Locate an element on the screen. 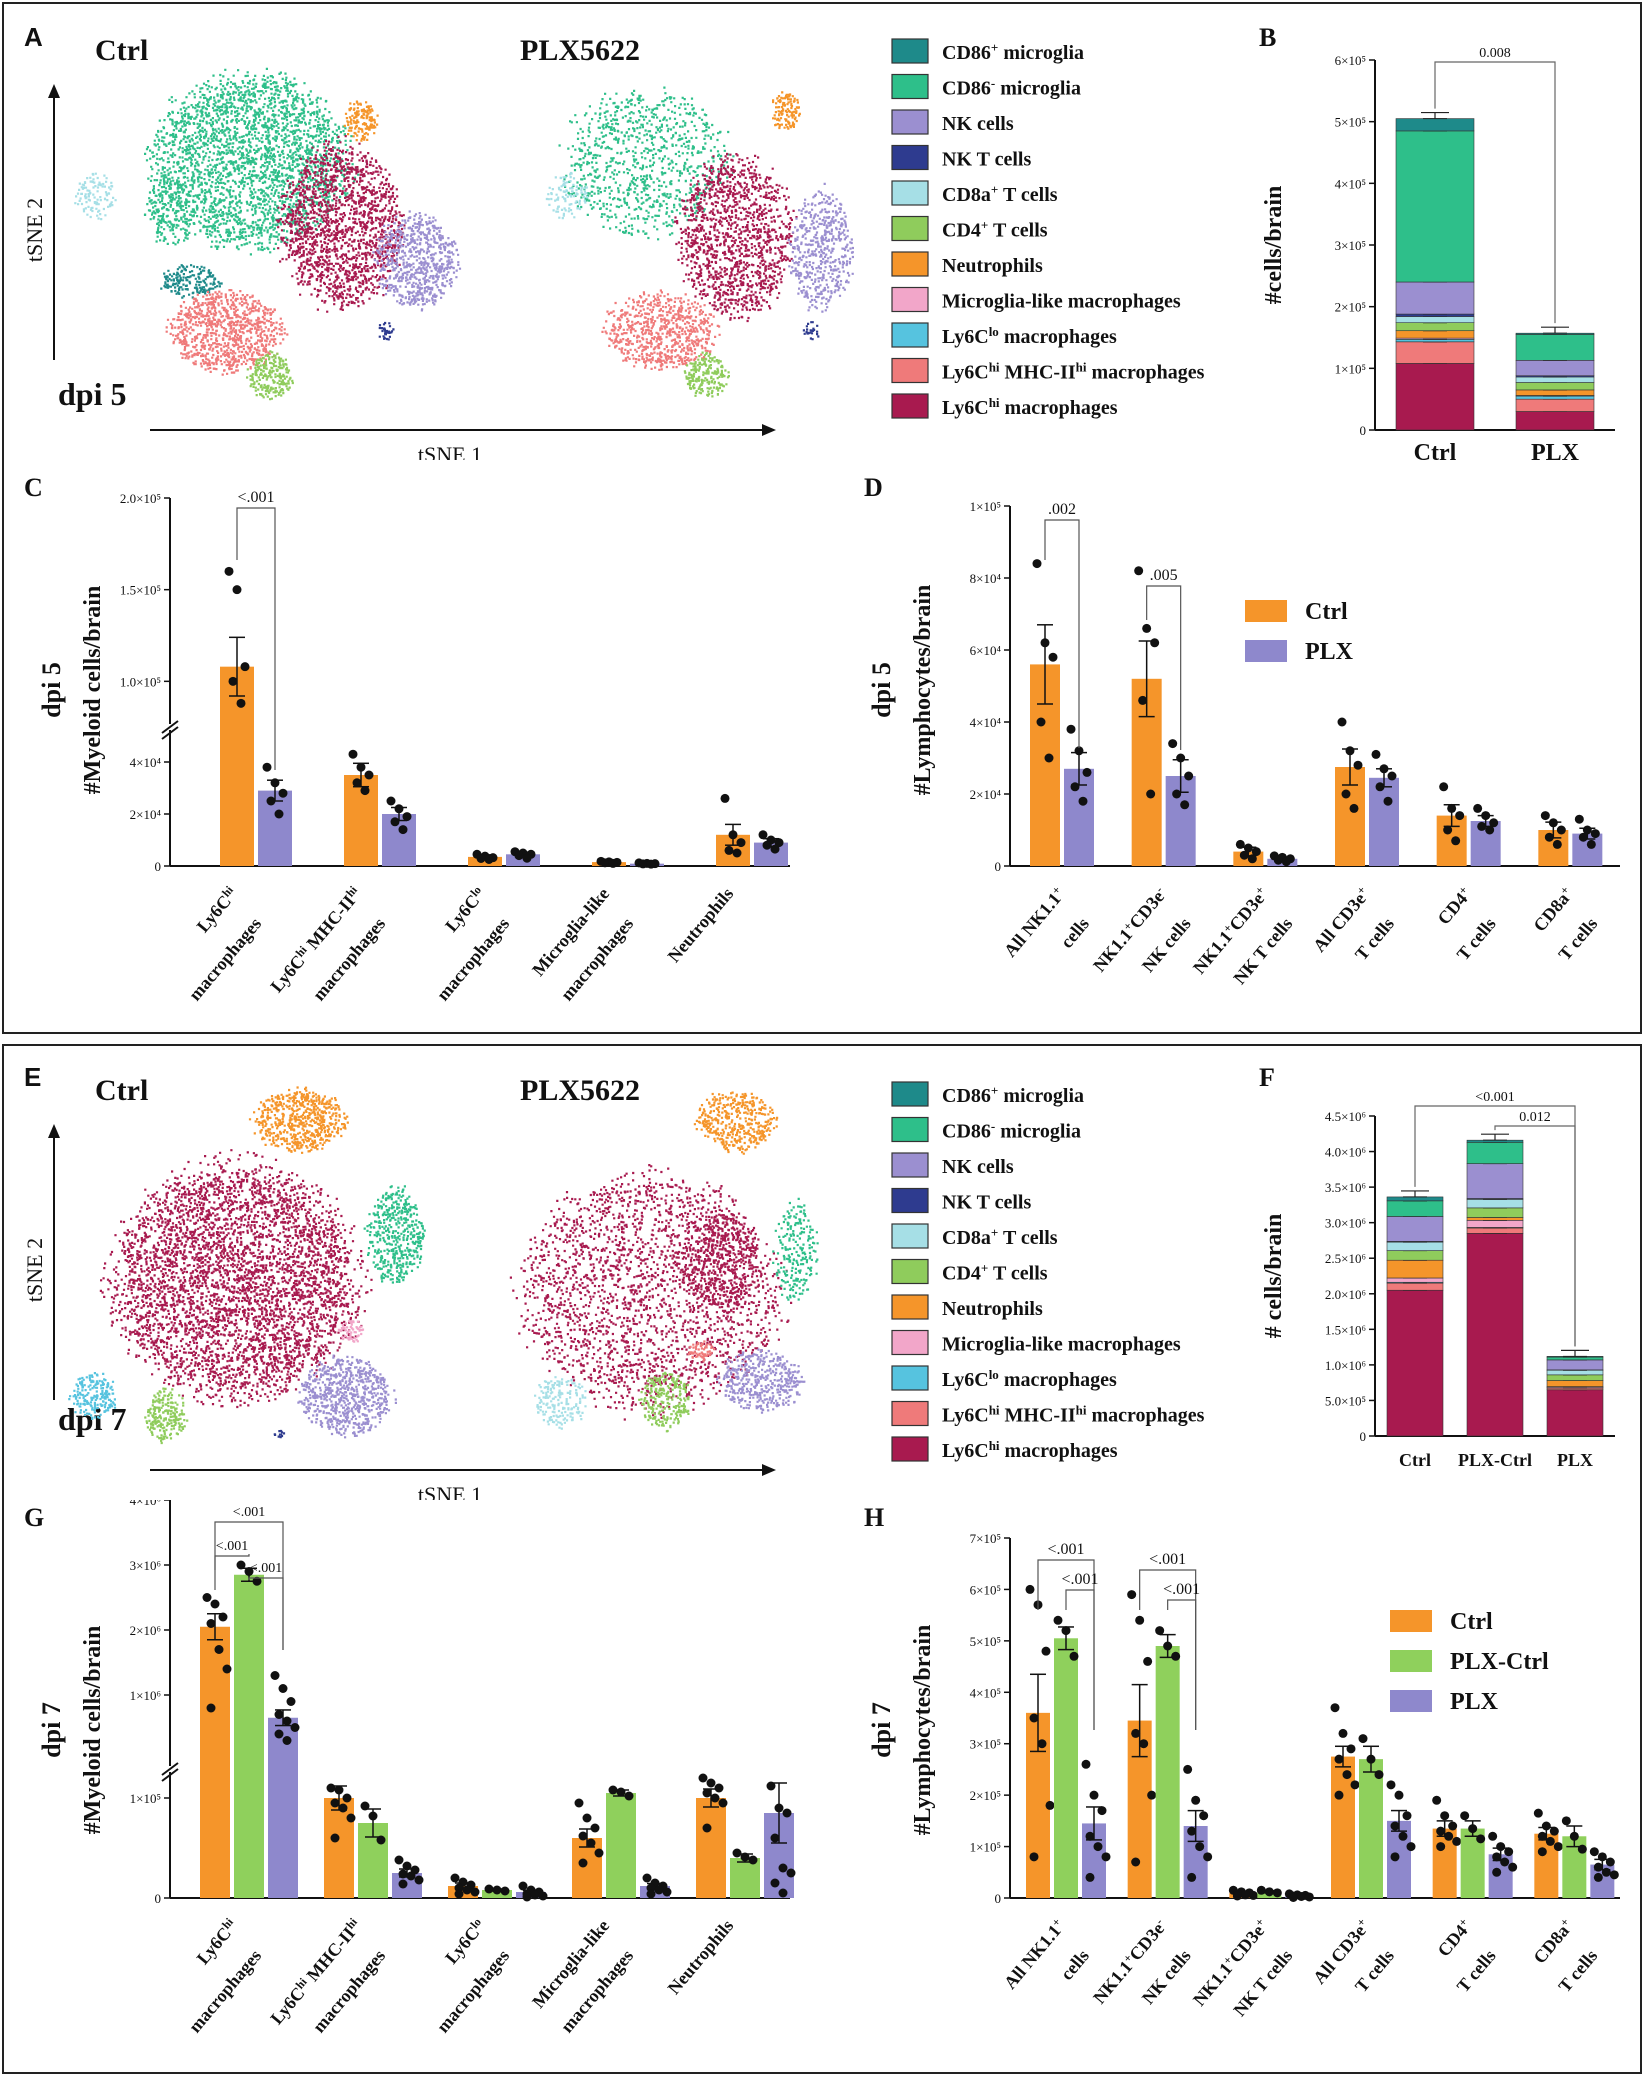  x-category-label: cells is located at coordinates (1074, 1965).